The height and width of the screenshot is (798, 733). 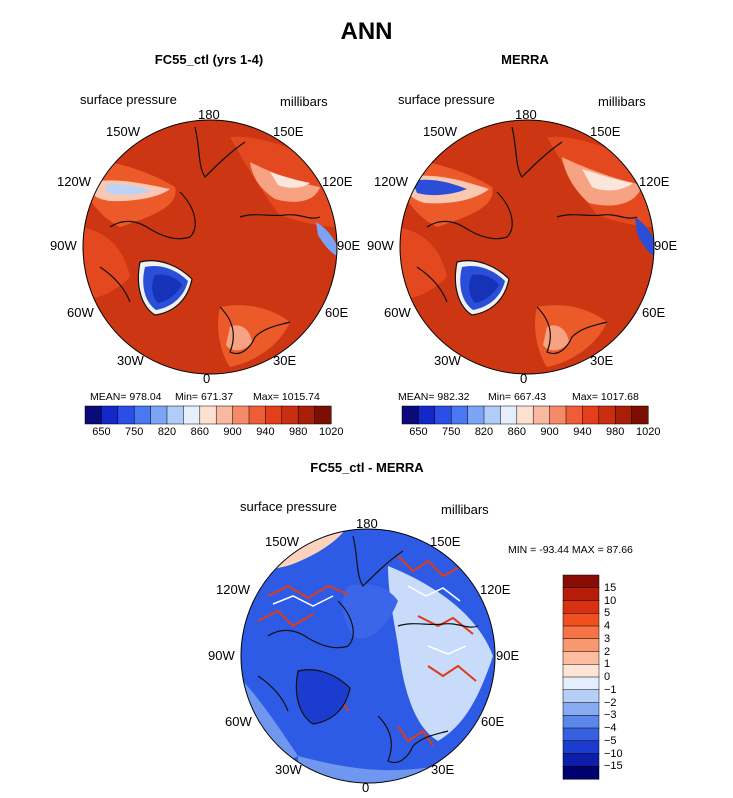 What do you see at coordinates (128, 189) in the screenshot?
I see `region-ice-light-left` at bounding box center [128, 189].